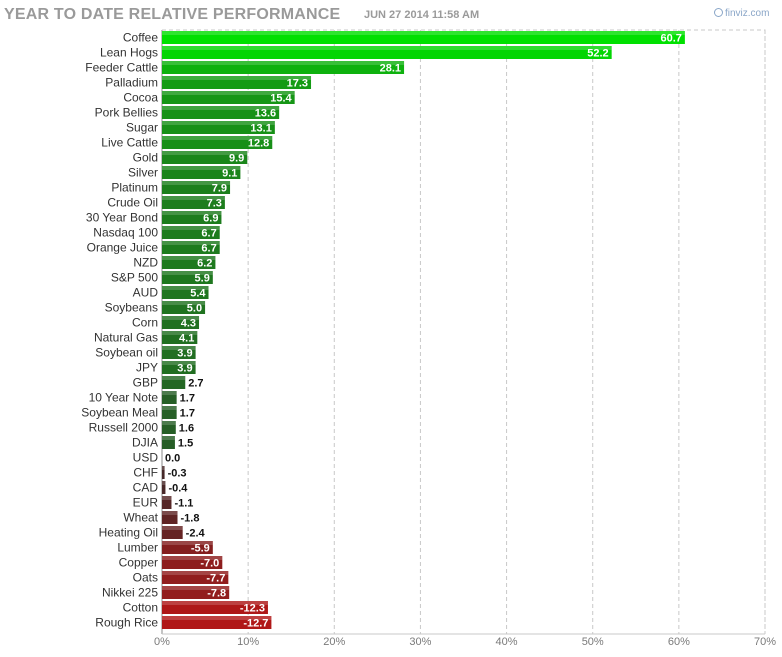 This screenshot has width=782, height=657. Describe the element at coordinates (214, 204) in the screenshot. I see `value-label: 7.3` at that location.